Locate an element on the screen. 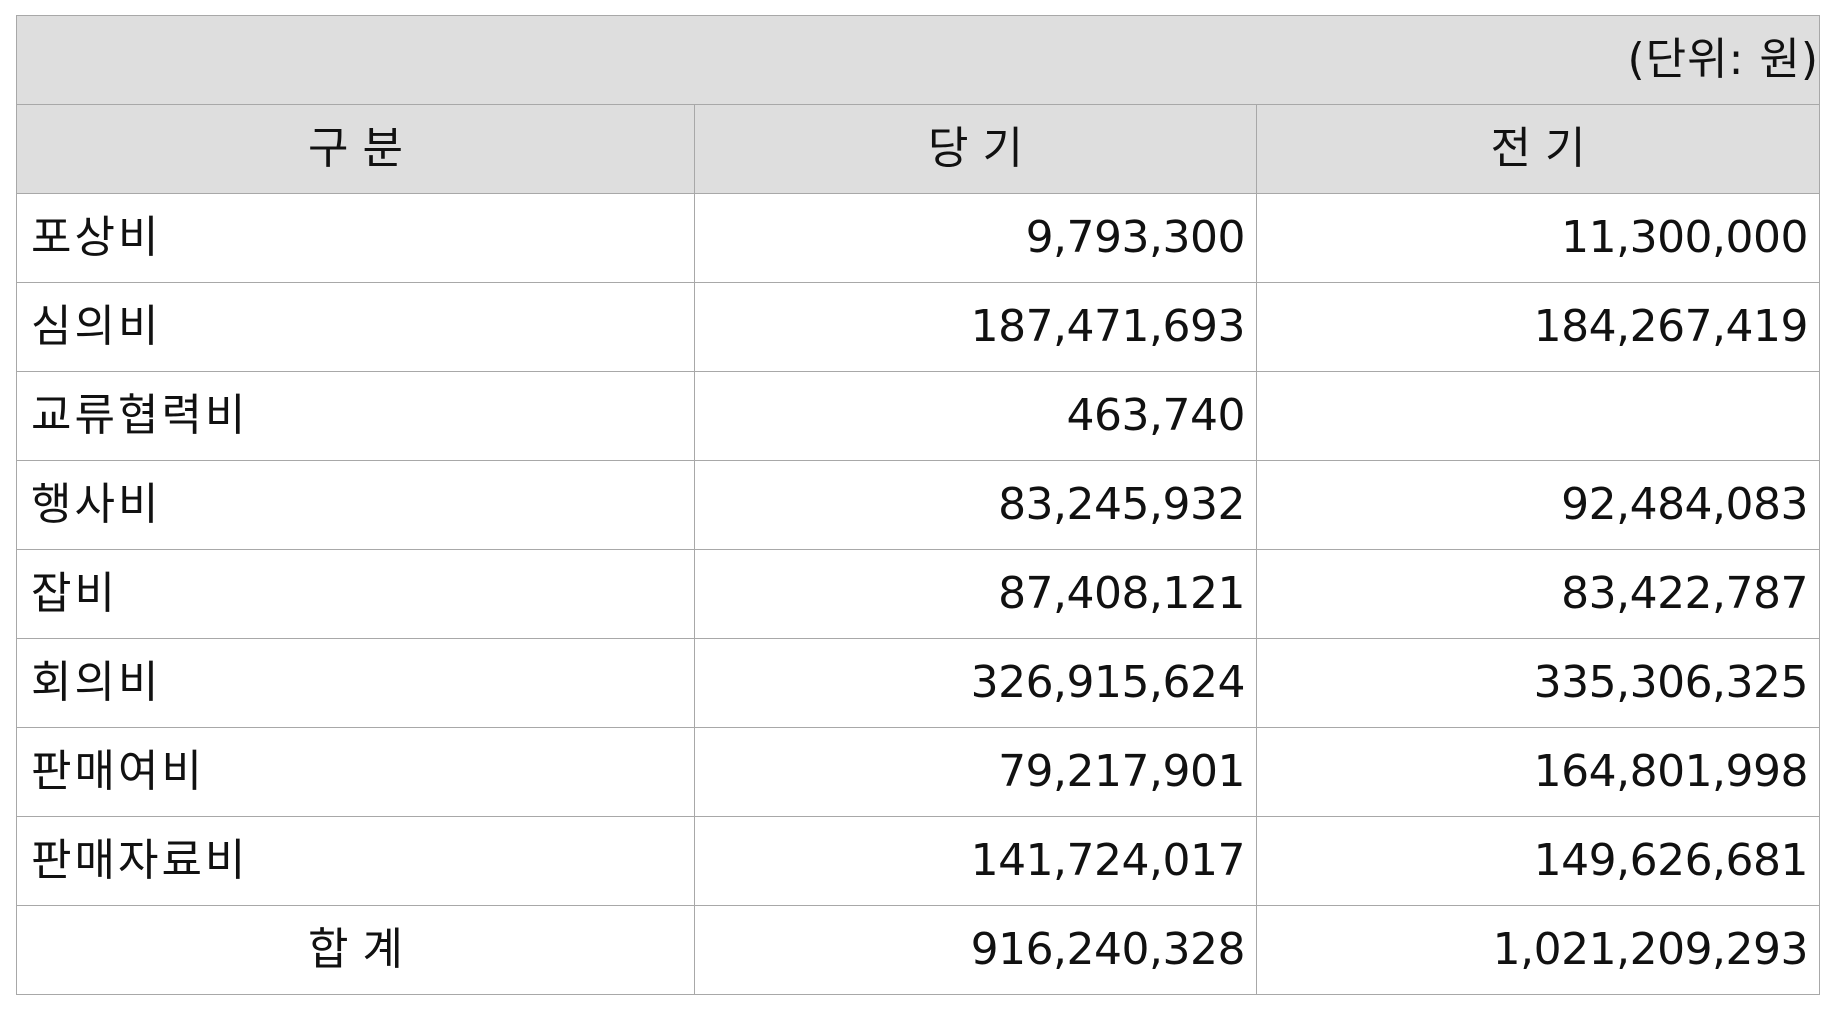 This screenshot has height=1020, width=1834. prior-value: 149,626,681 is located at coordinates (1538, 861).